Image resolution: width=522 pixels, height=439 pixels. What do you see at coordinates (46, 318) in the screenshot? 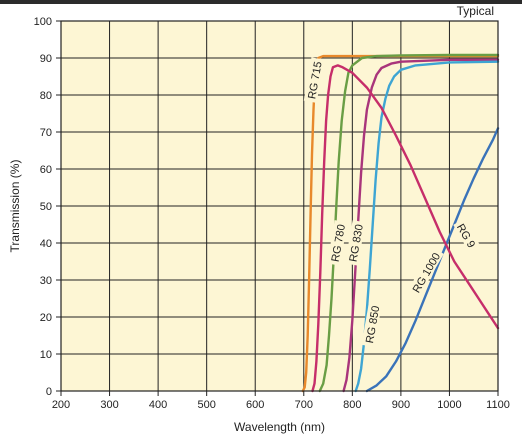
I see `y-tick-label: 20` at bounding box center [46, 318].